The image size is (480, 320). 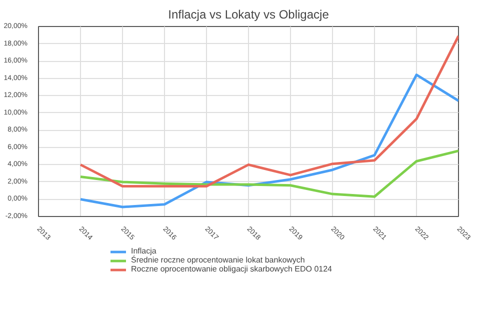 I want to click on line-series, so click(x=268, y=174).